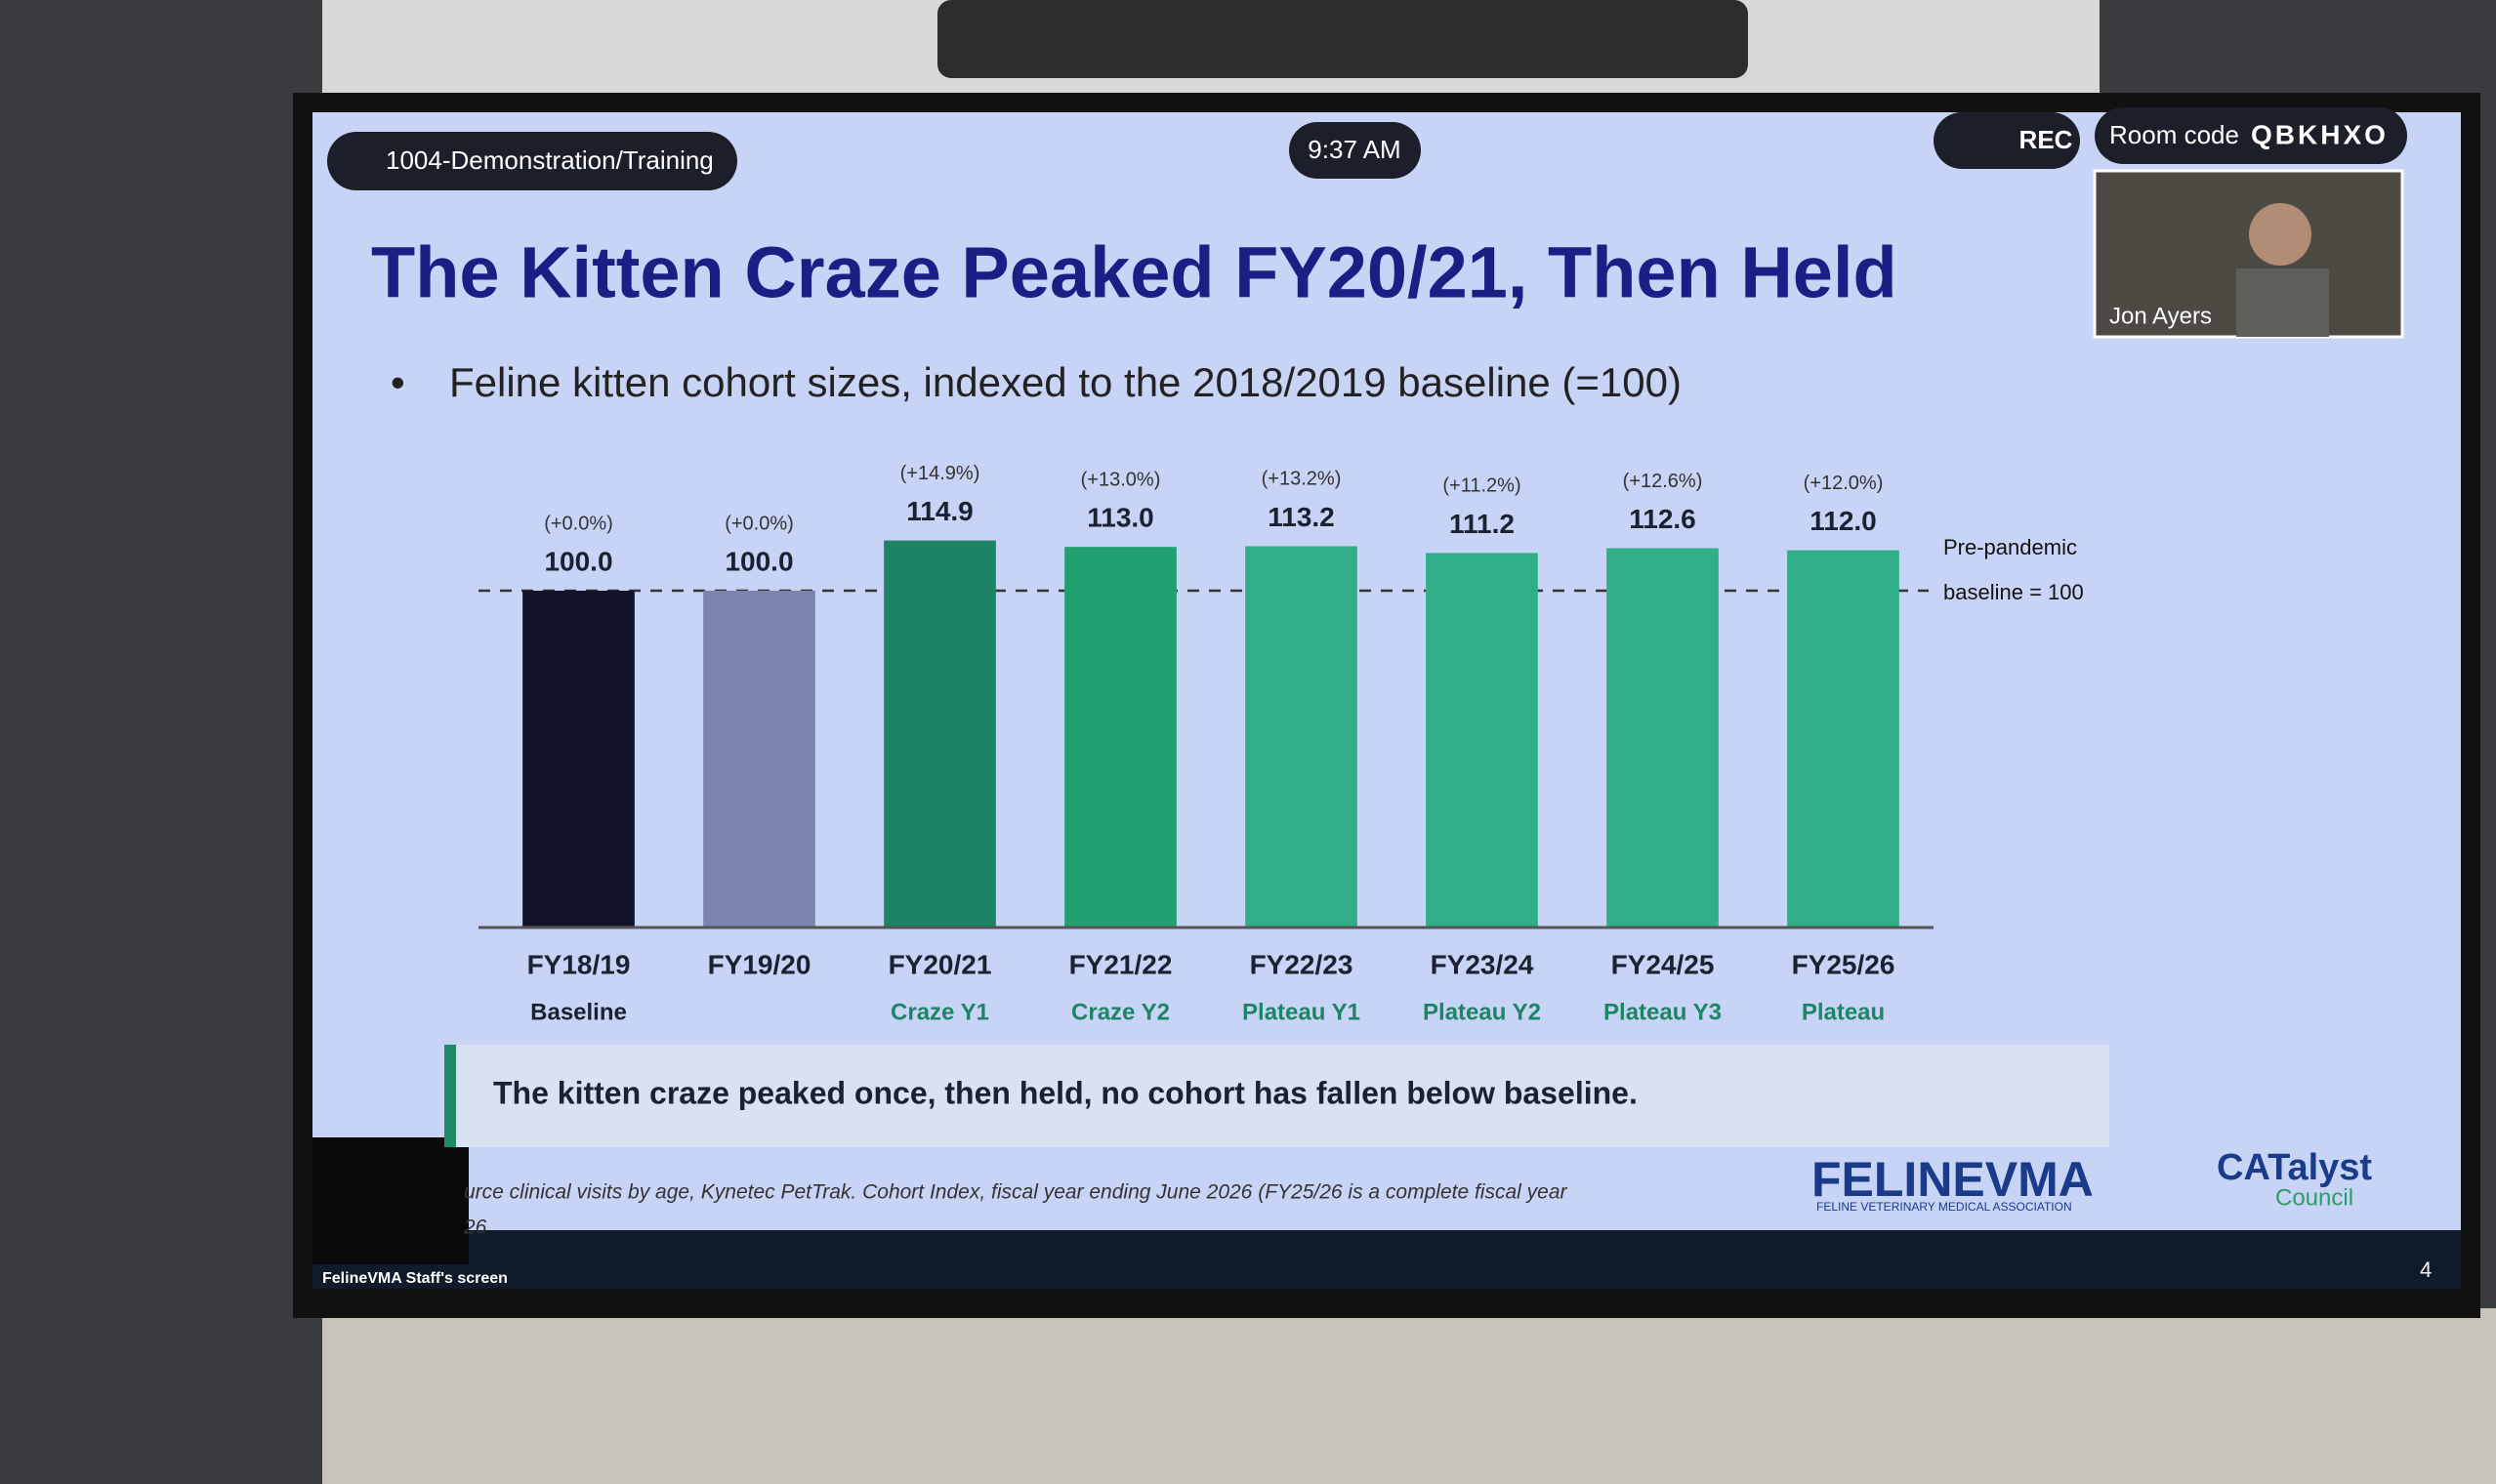  What do you see at coordinates (415, 1279) in the screenshot?
I see `shared-screen-label: FelineVMA Staff's screen` at bounding box center [415, 1279].